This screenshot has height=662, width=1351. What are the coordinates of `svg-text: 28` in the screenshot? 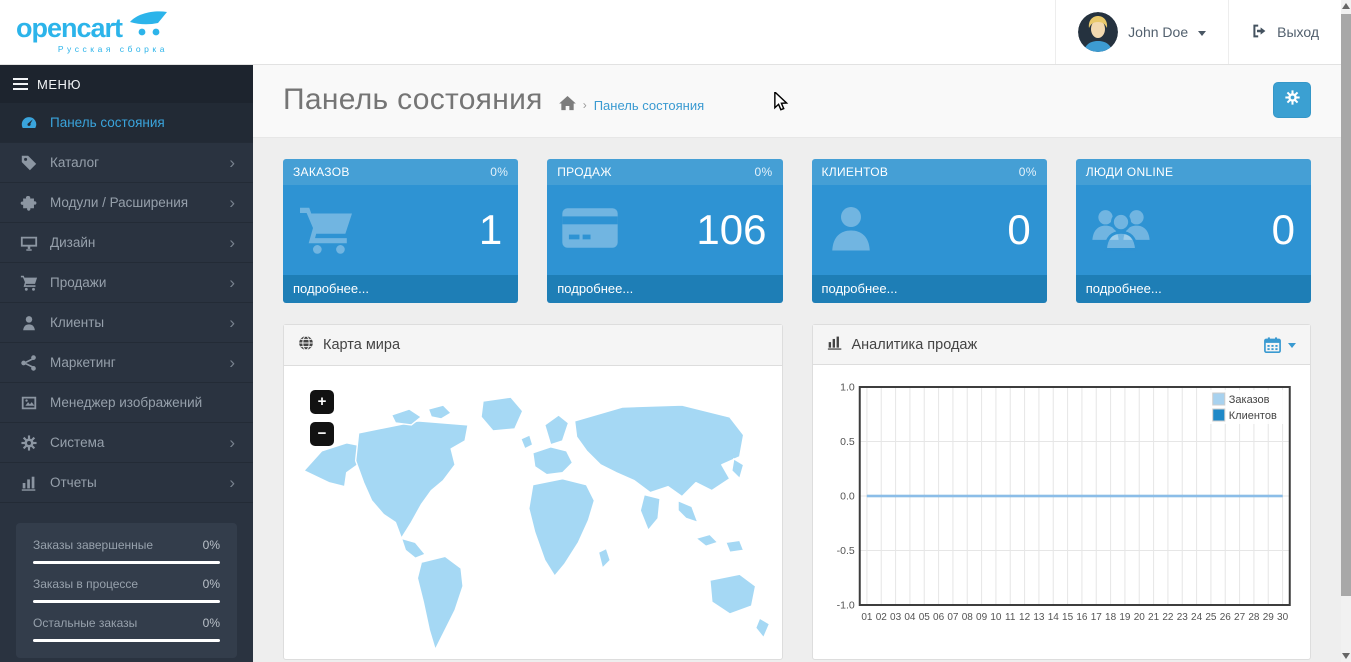 It's located at (1254, 617).